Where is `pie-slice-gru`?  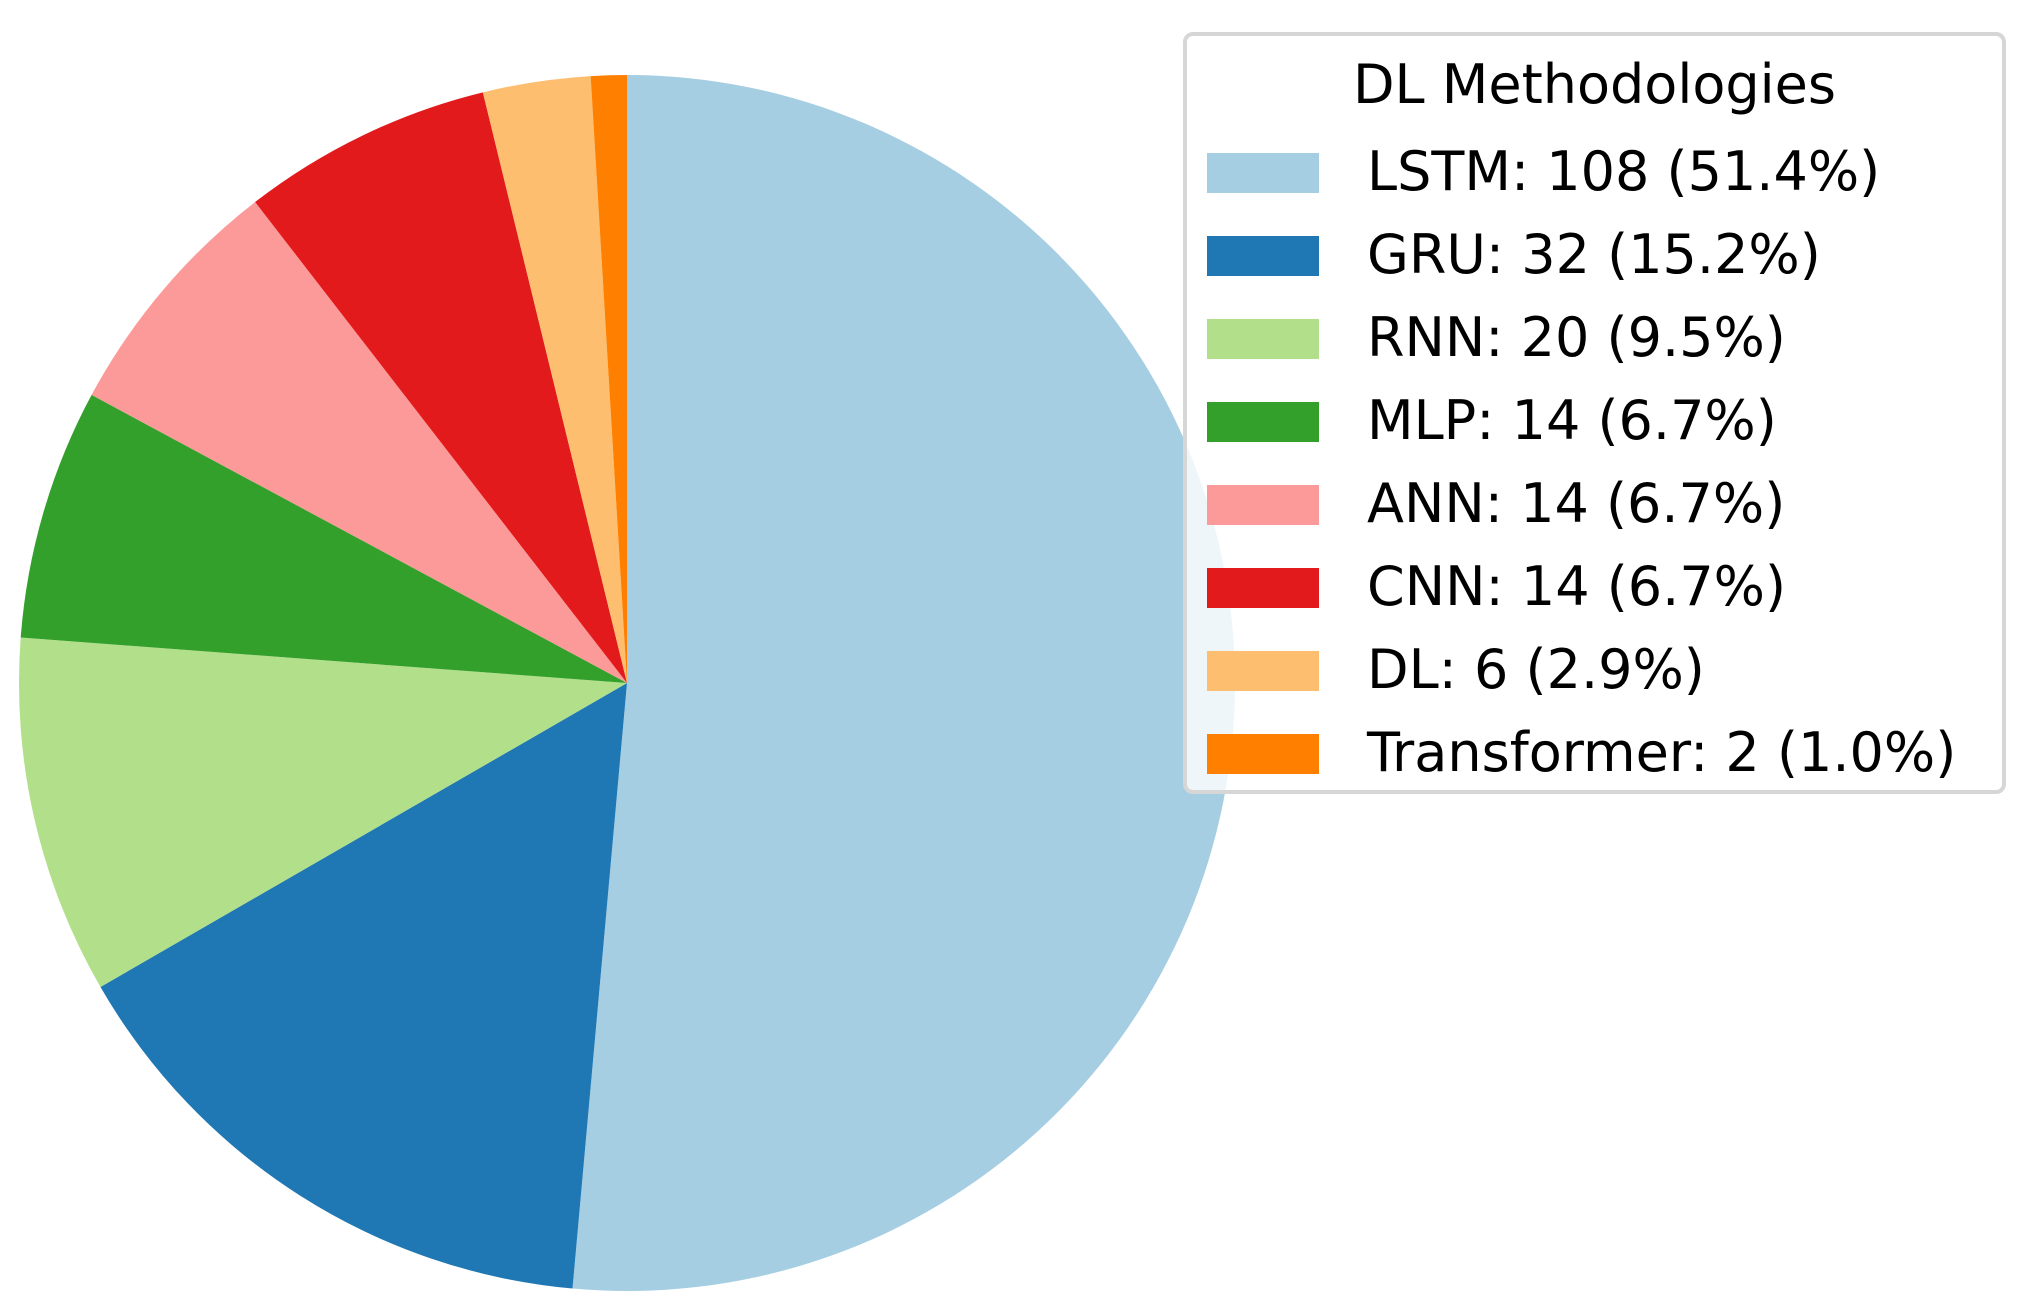 pie-slice-gru is located at coordinates (363, 986).